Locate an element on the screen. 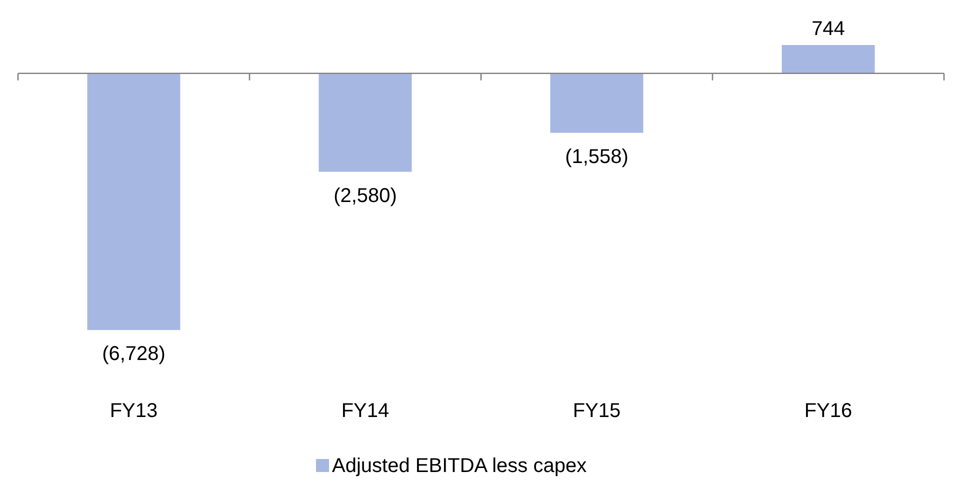  data-label: (2,580) is located at coordinates (365, 195).